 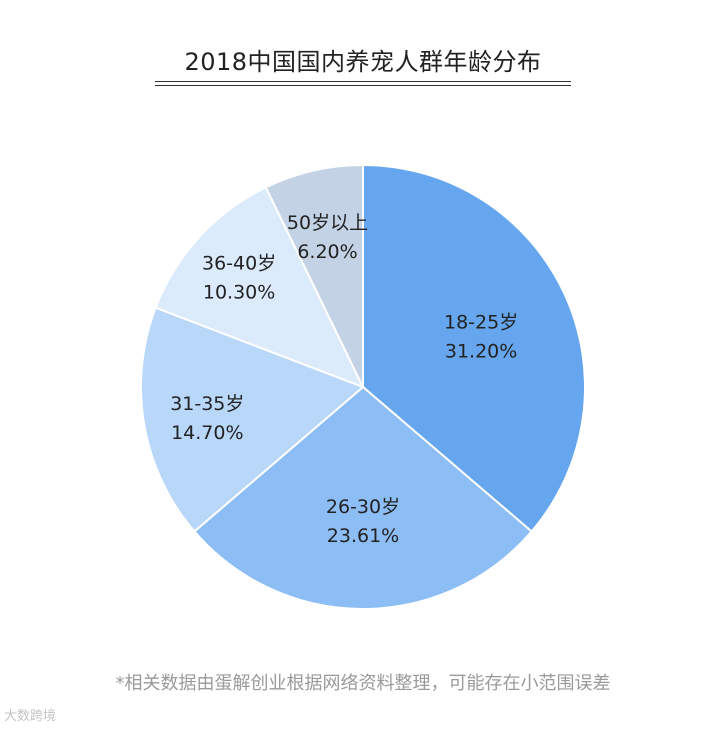 What do you see at coordinates (481, 352) in the screenshot?
I see `slice-value-label: 31.20%` at bounding box center [481, 352].